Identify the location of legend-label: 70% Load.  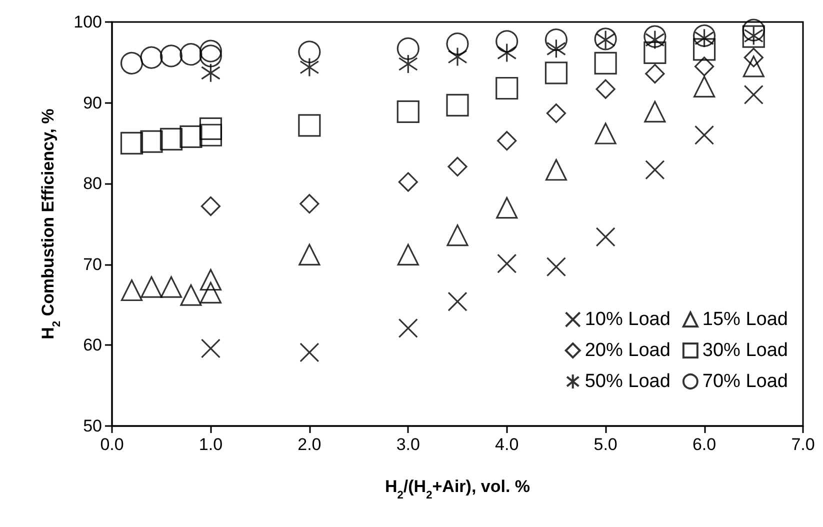
(745, 381).